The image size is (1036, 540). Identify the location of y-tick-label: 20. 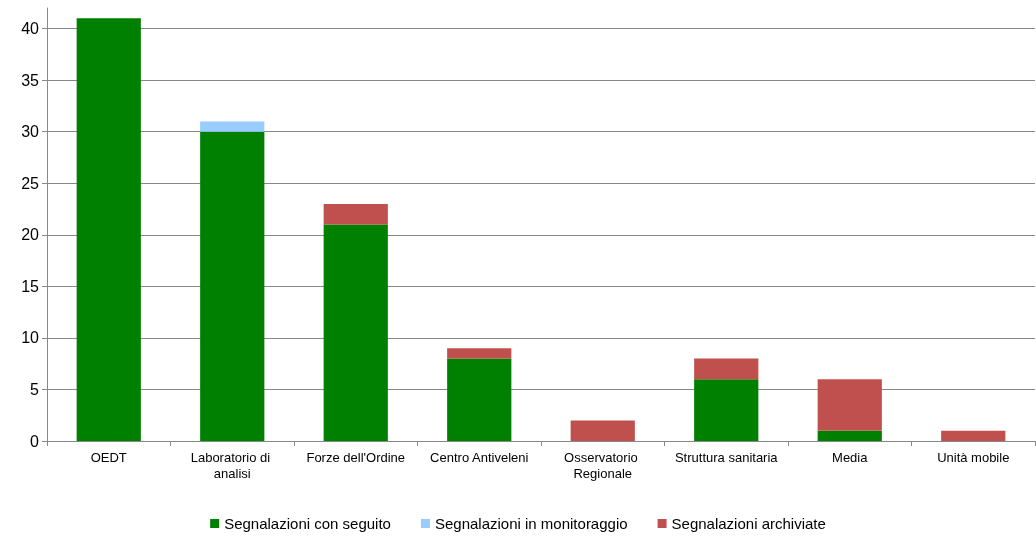
(30, 235).